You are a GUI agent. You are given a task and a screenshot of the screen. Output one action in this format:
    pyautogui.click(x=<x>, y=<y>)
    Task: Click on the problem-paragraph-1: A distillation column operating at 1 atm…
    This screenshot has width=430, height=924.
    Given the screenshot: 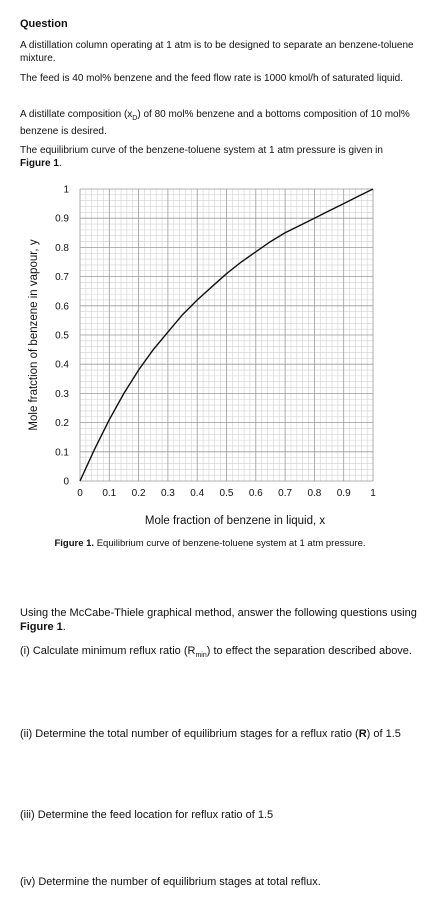 What is the action you would take?
    pyautogui.click(x=217, y=52)
    